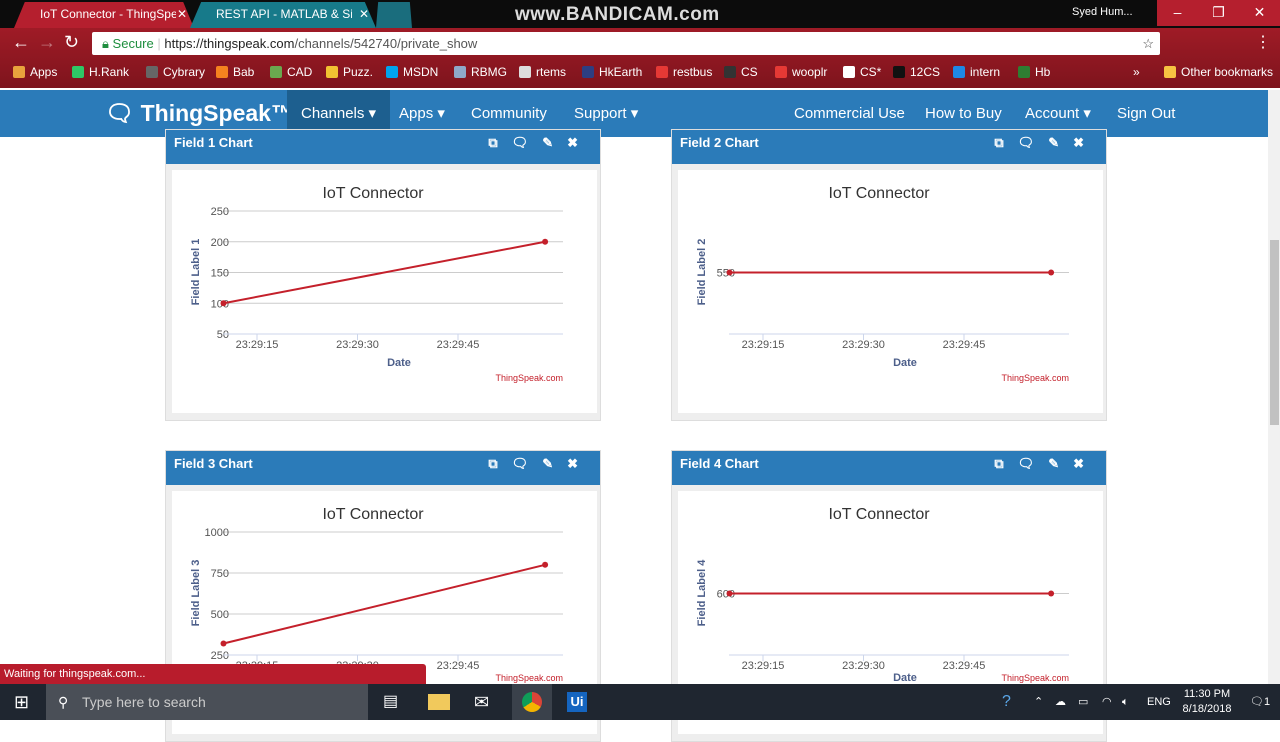 This screenshot has width=1280, height=742. Describe the element at coordinates (482, 702) in the screenshot. I see `mail-icon: ✉` at that location.